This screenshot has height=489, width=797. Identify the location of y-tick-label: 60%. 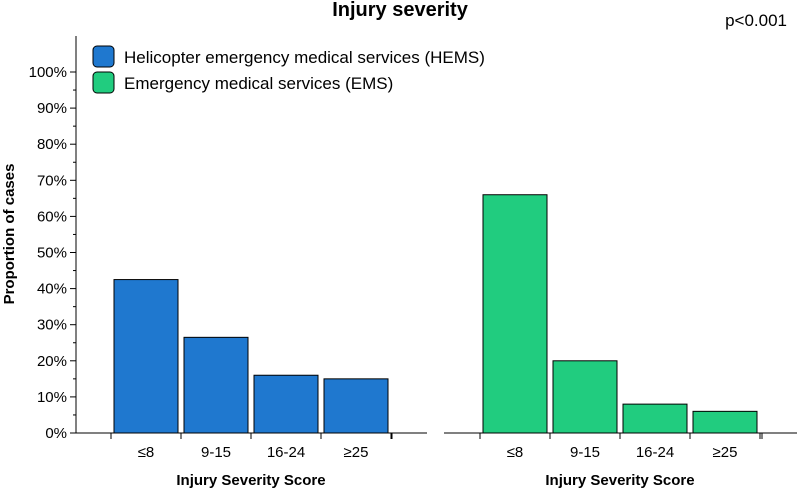
(52, 216).